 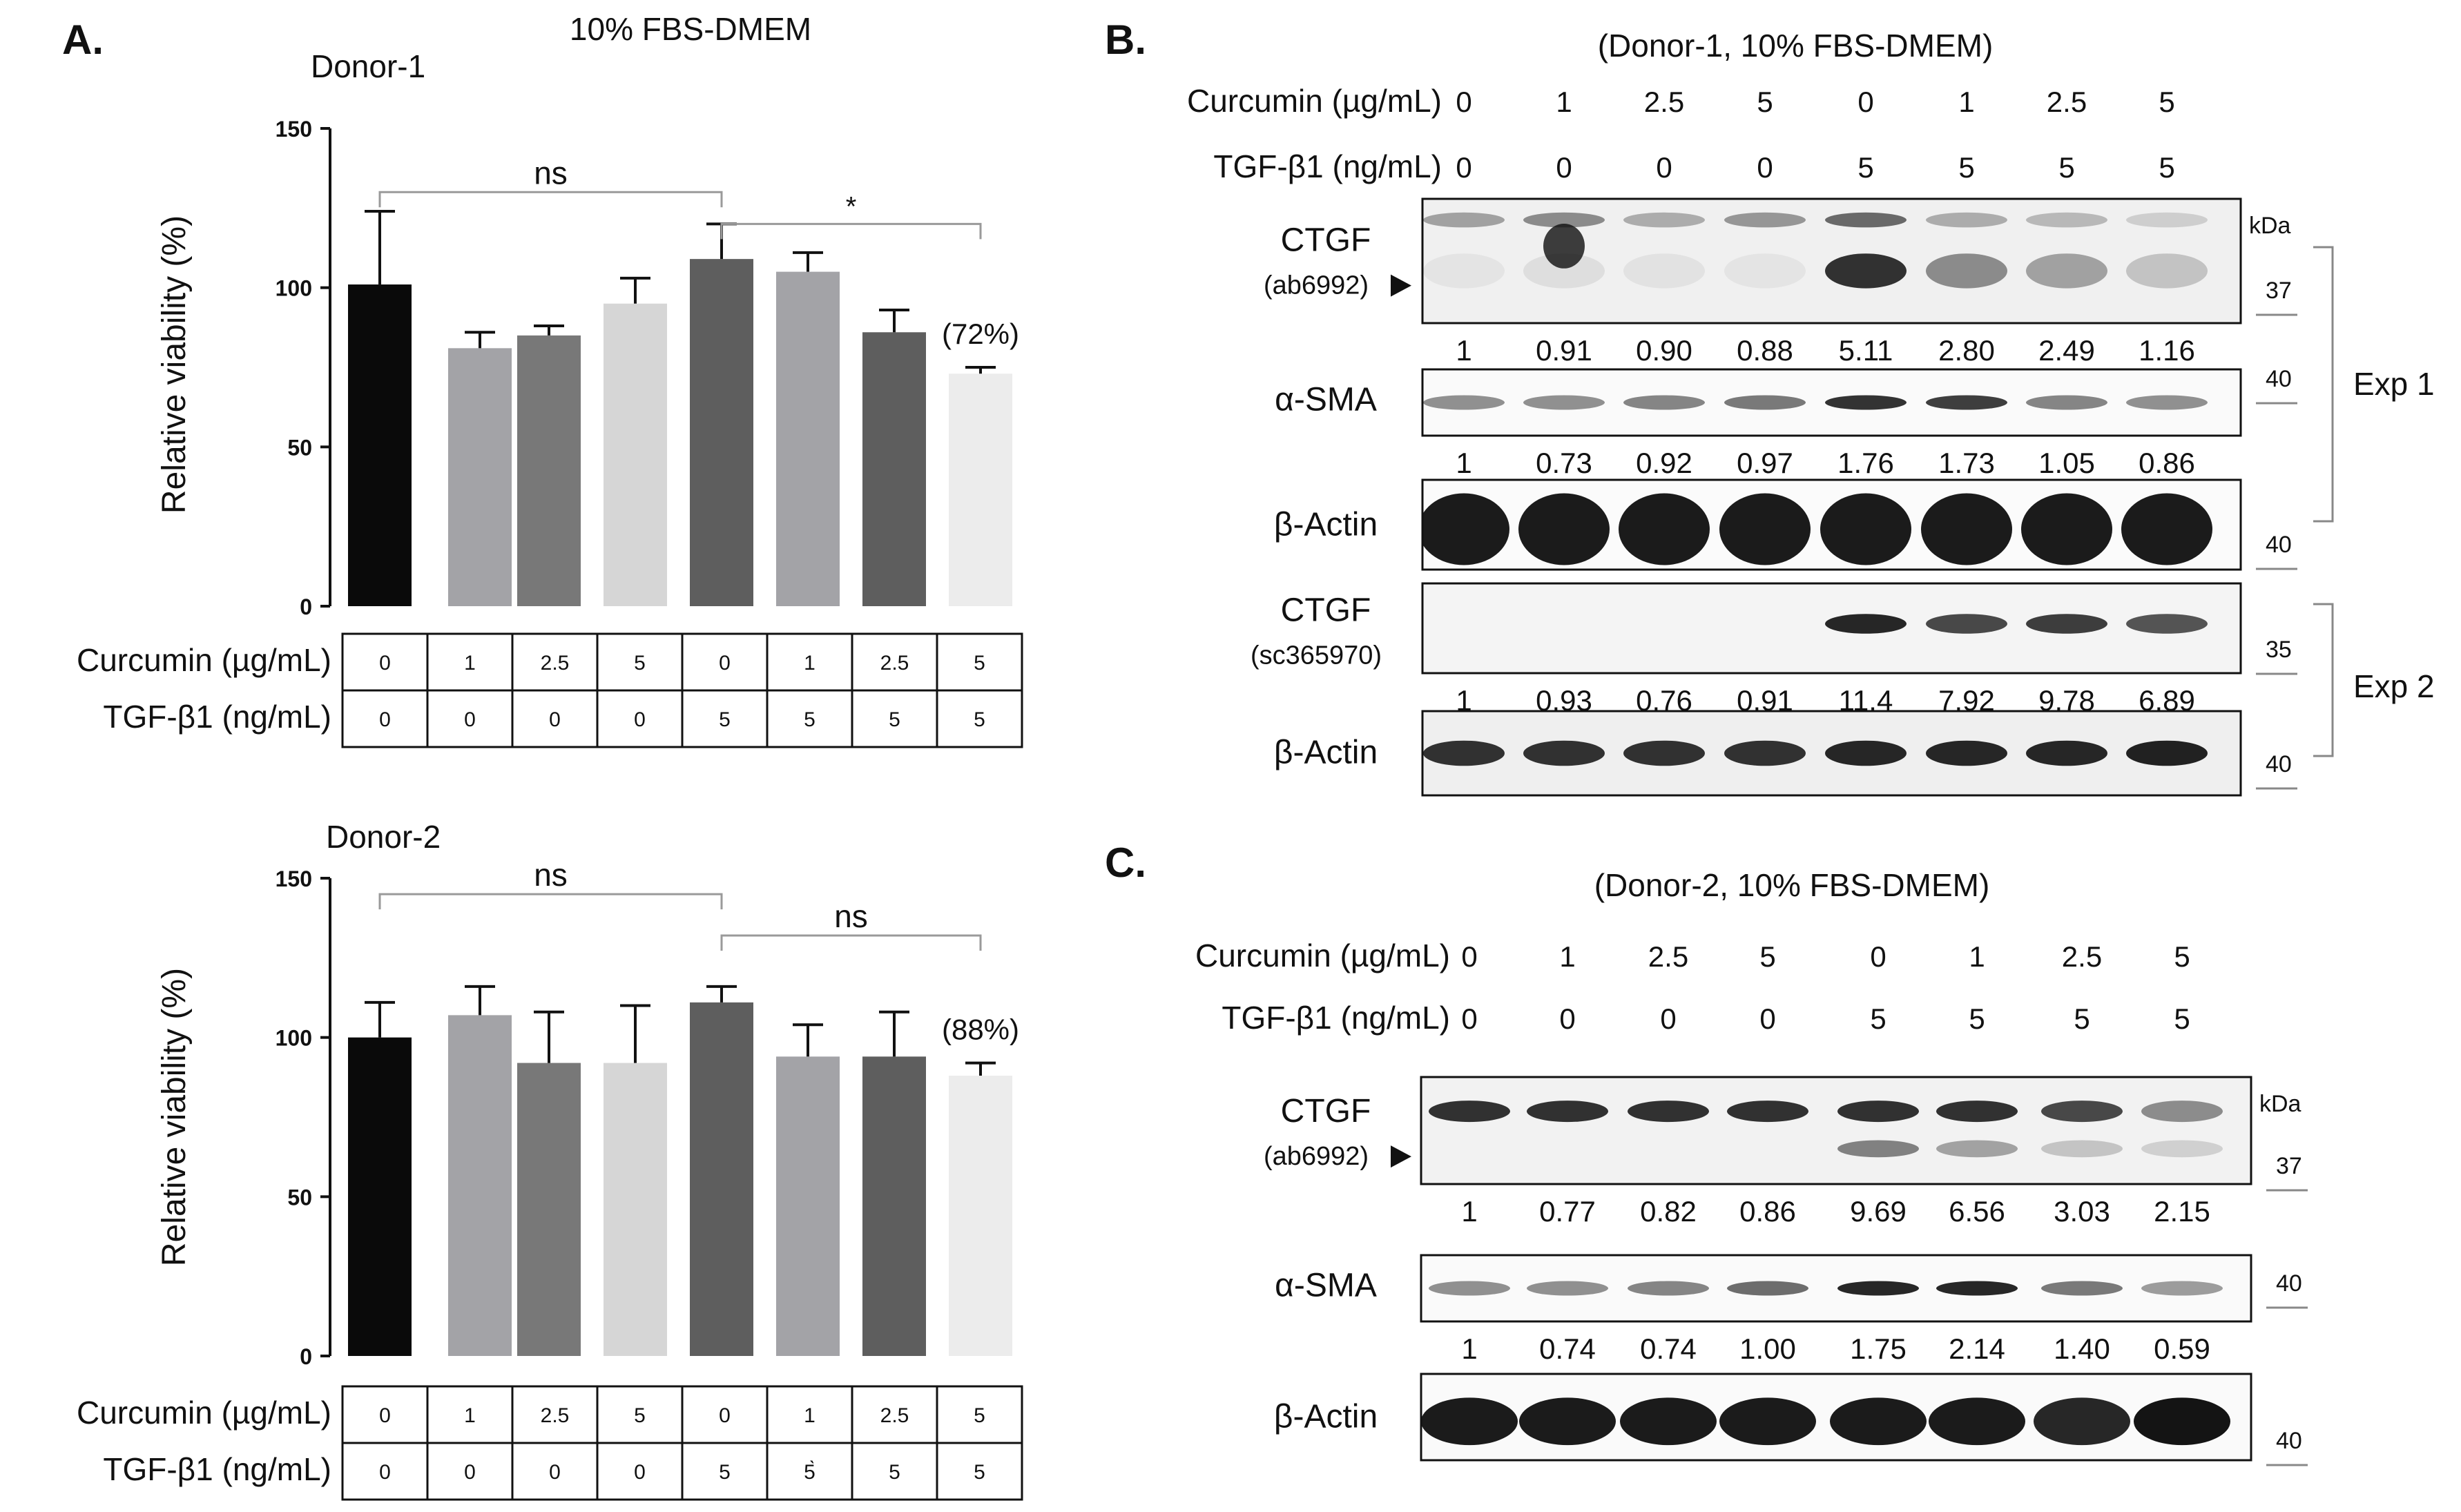 What do you see at coordinates (2289, 1166) in the screenshot?
I see `kda-marker: 37` at bounding box center [2289, 1166].